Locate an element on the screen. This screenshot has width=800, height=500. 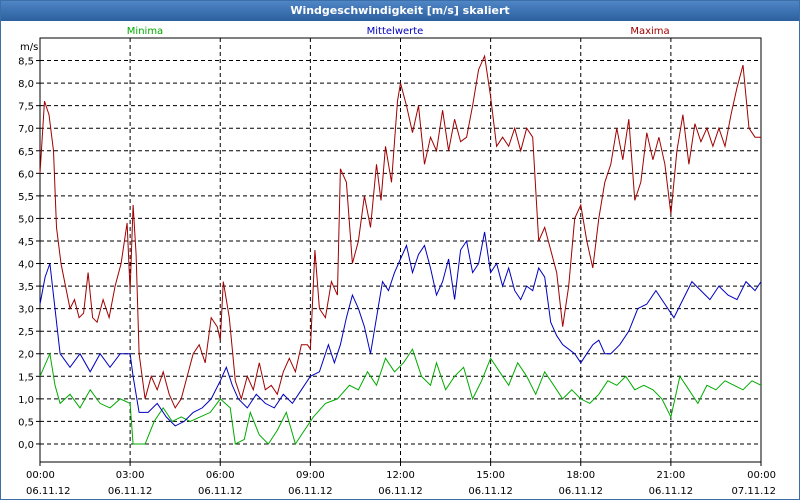
y-tick-label: 1,5 is located at coordinates (26, 377).